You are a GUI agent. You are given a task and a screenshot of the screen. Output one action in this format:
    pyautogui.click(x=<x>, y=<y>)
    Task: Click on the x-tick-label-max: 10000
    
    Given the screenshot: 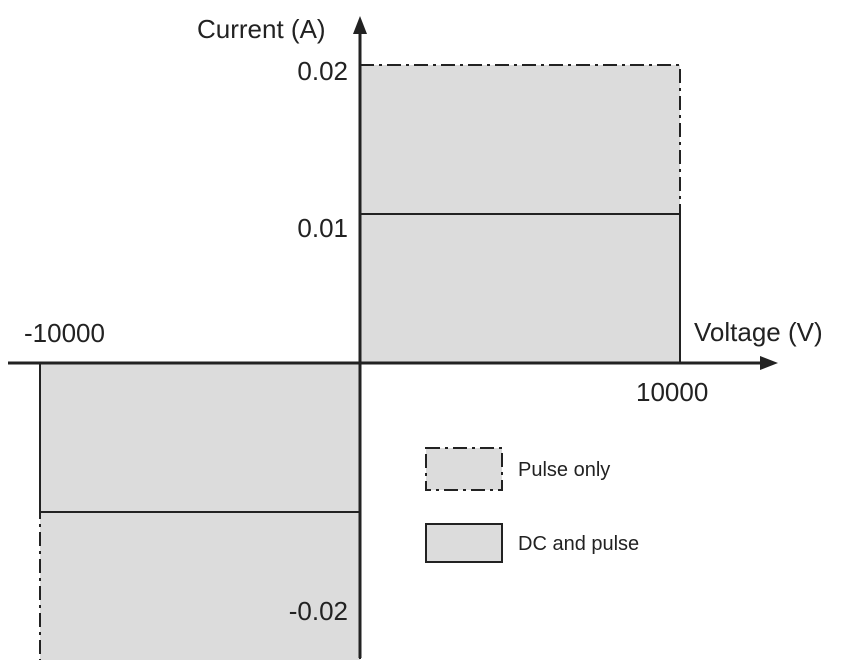 What is the action you would take?
    pyautogui.click(x=672, y=392)
    